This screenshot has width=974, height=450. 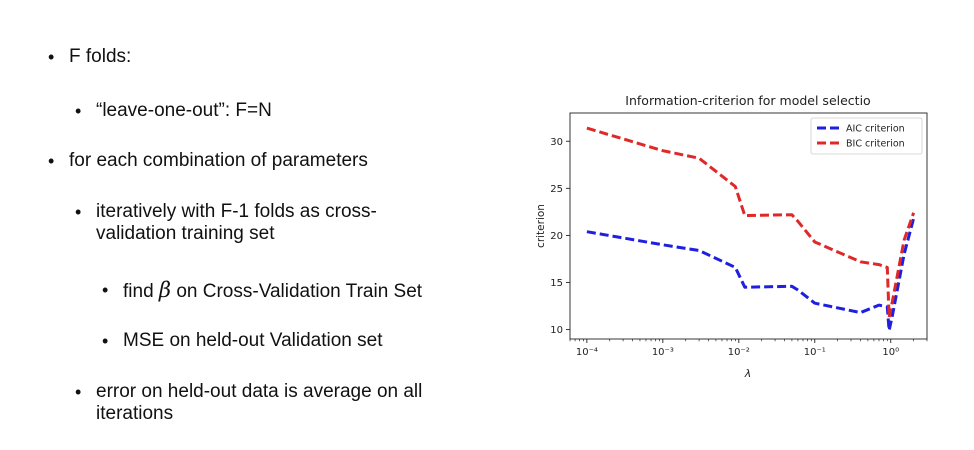 I want to click on bullet-find-beta: • find β on Cross-Validation Train Set, so click(x=262, y=290).